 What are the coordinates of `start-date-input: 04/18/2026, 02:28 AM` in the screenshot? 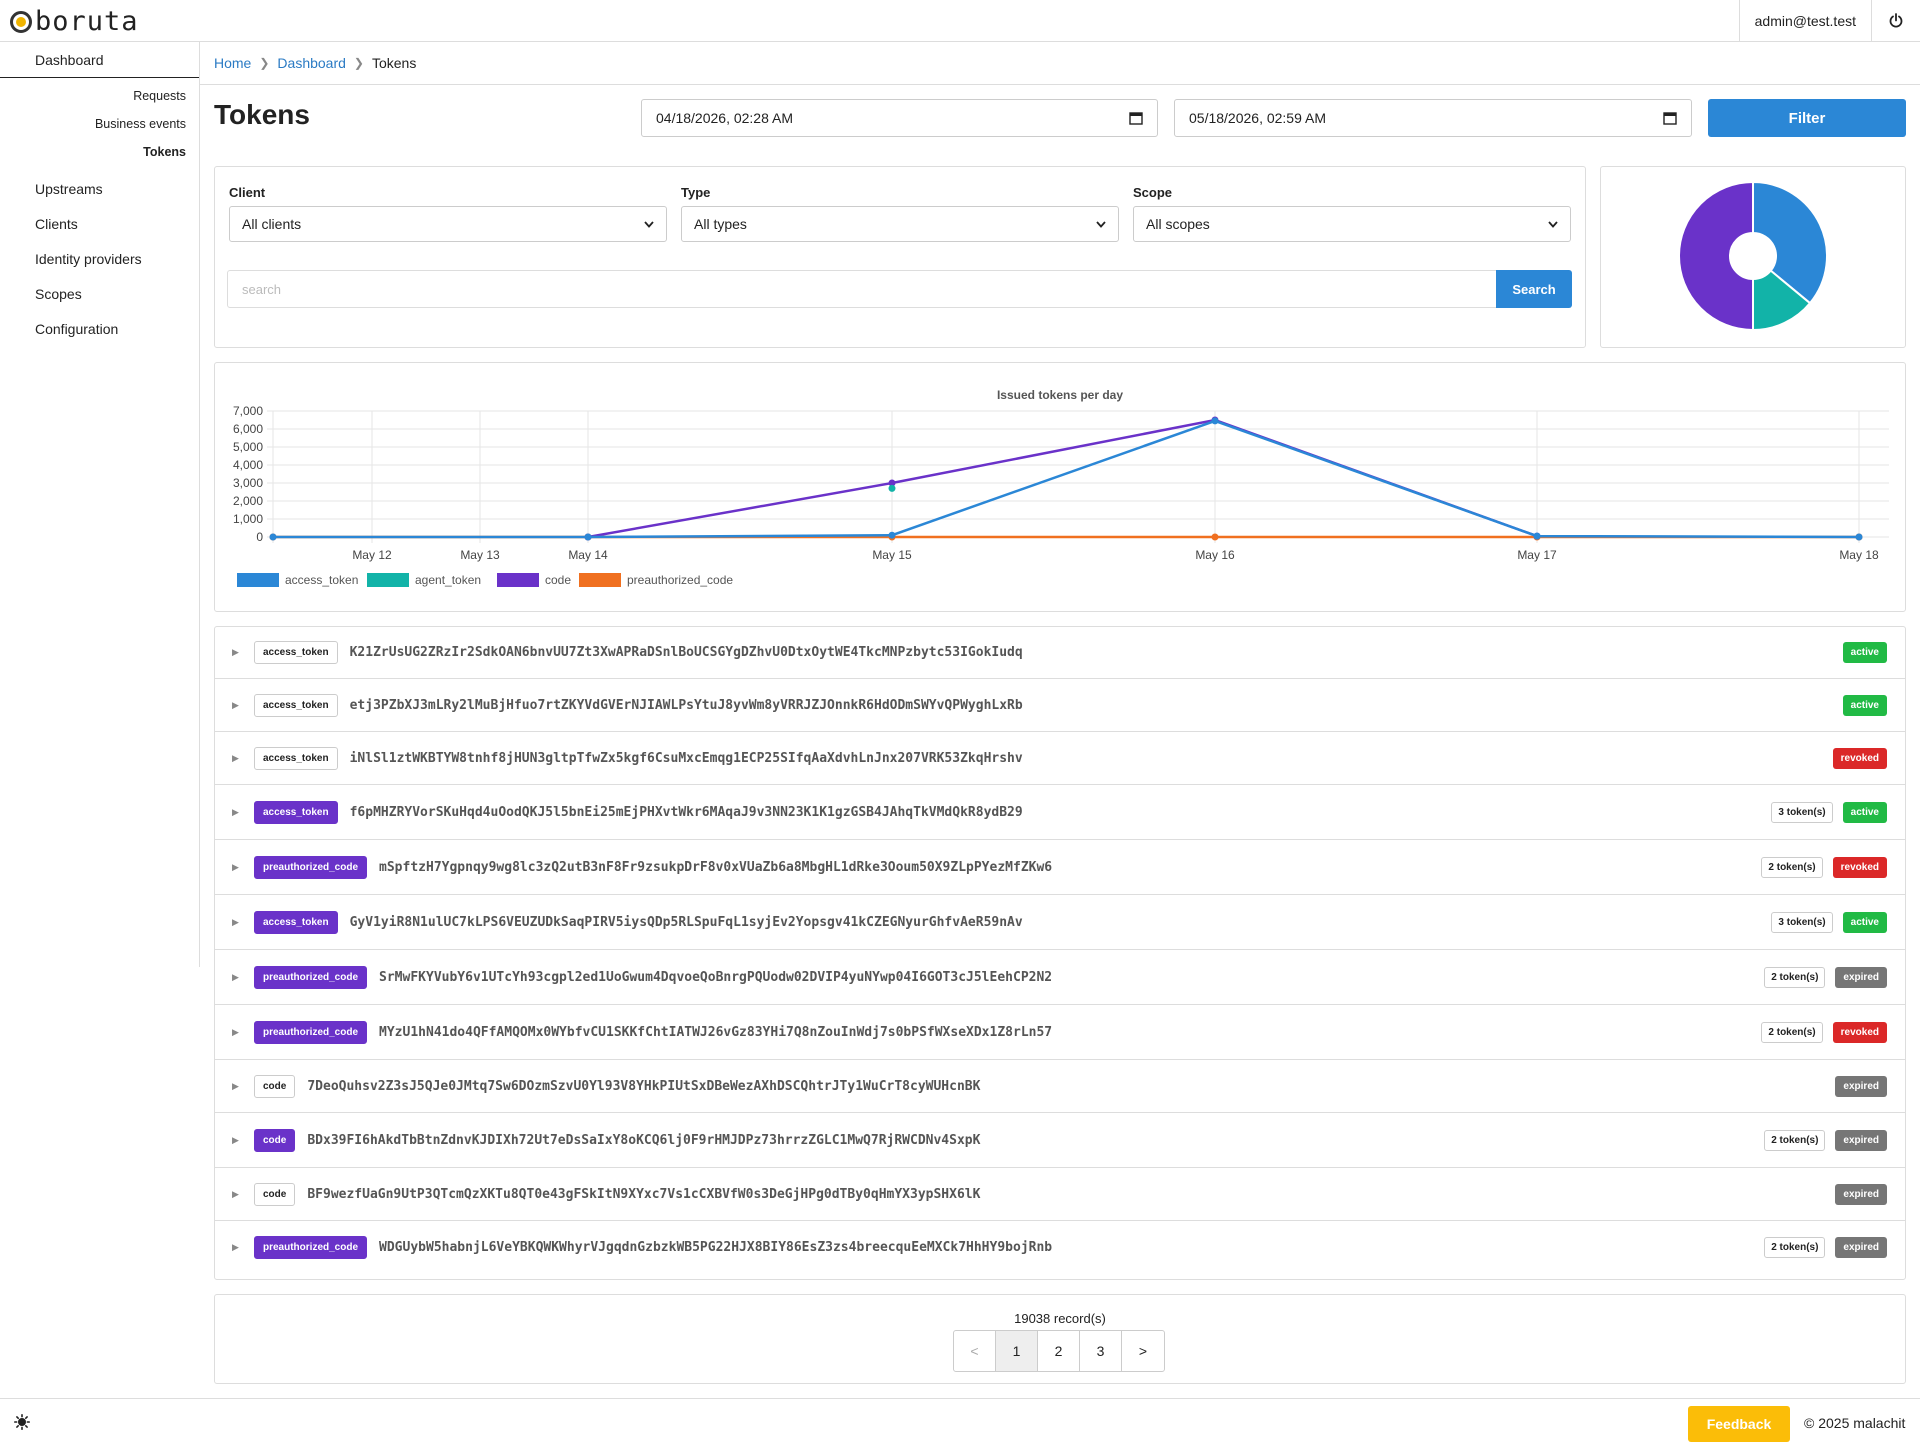 It's located at (899, 118).